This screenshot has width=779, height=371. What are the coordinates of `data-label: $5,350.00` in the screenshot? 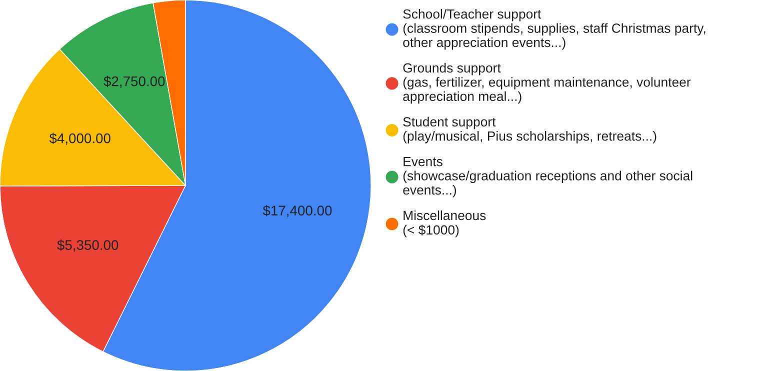 It's located at (87, 246).